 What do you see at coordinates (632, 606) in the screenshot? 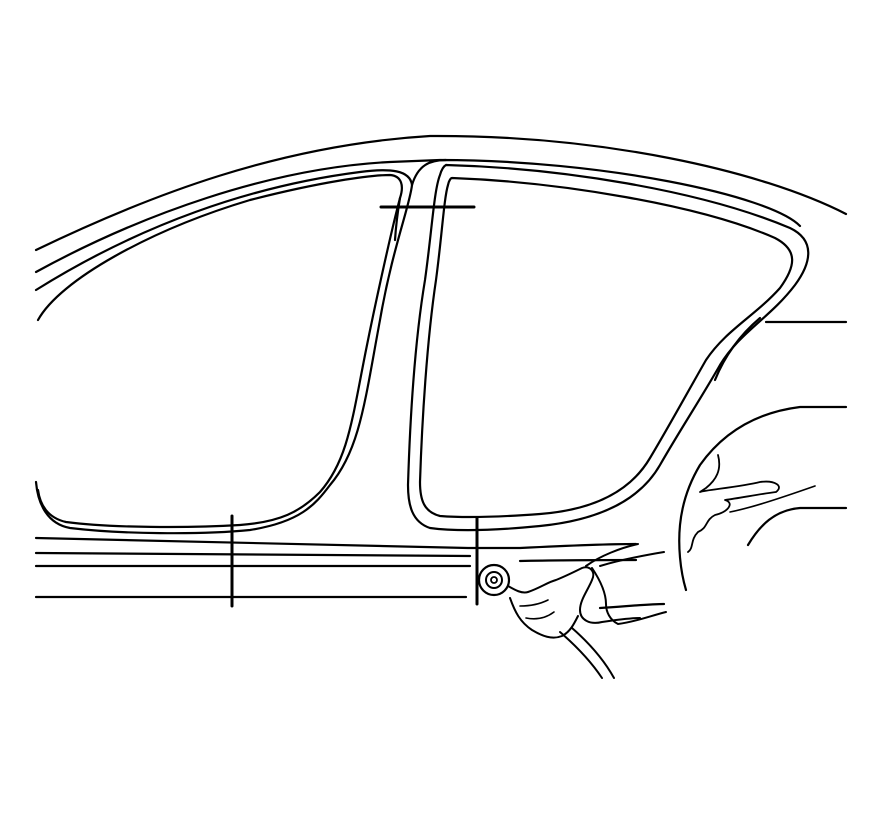
I see `rocker-rear-low` at bounding box center [632, 606].